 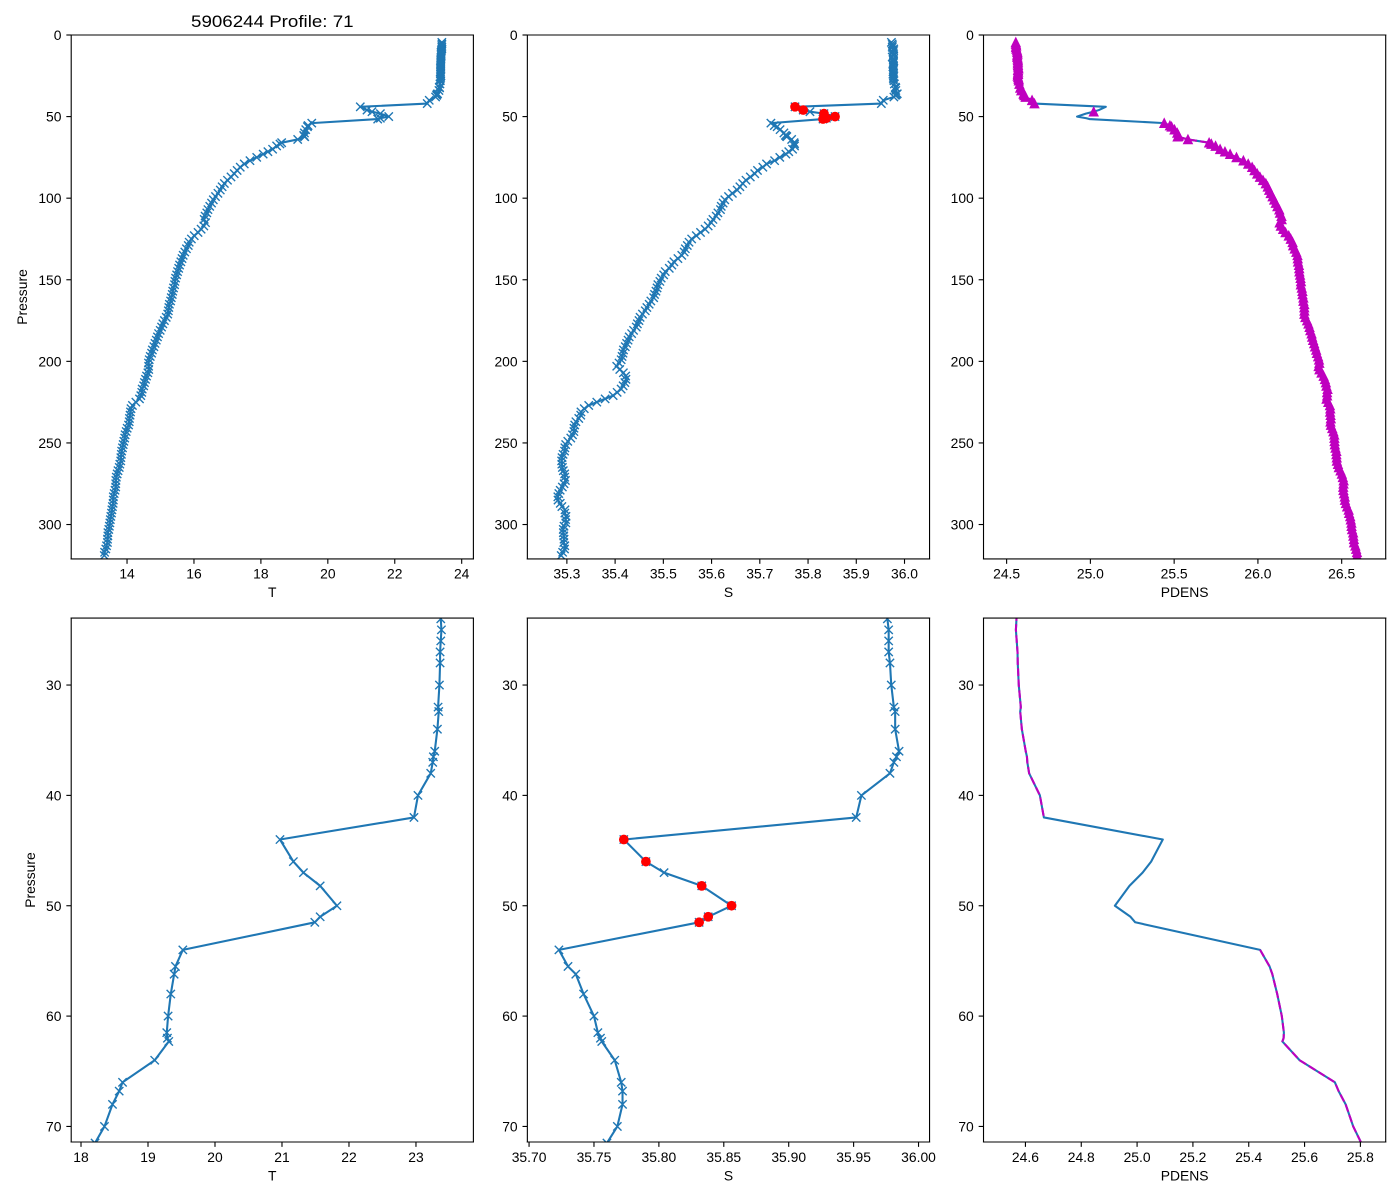 I want to click on svg-text: 35.4, so click(x=615, y=574).